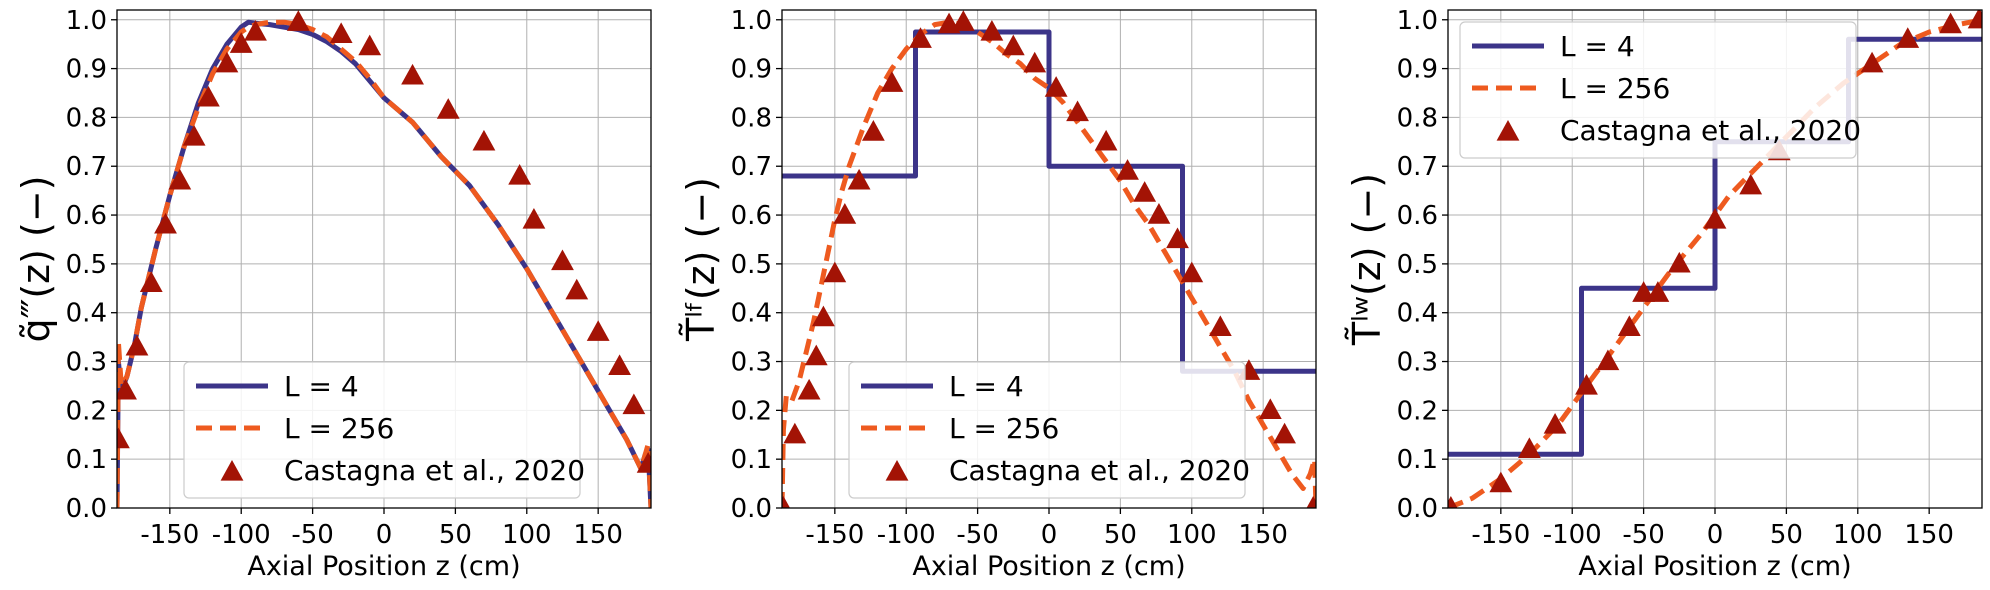 Image resolution: width=1990 pixels, height=590 pixels. What do you see at coordinates (1120, 535) in the screenshot?
I see `x-tick-label: 50` at bounding box center [1120, 535].